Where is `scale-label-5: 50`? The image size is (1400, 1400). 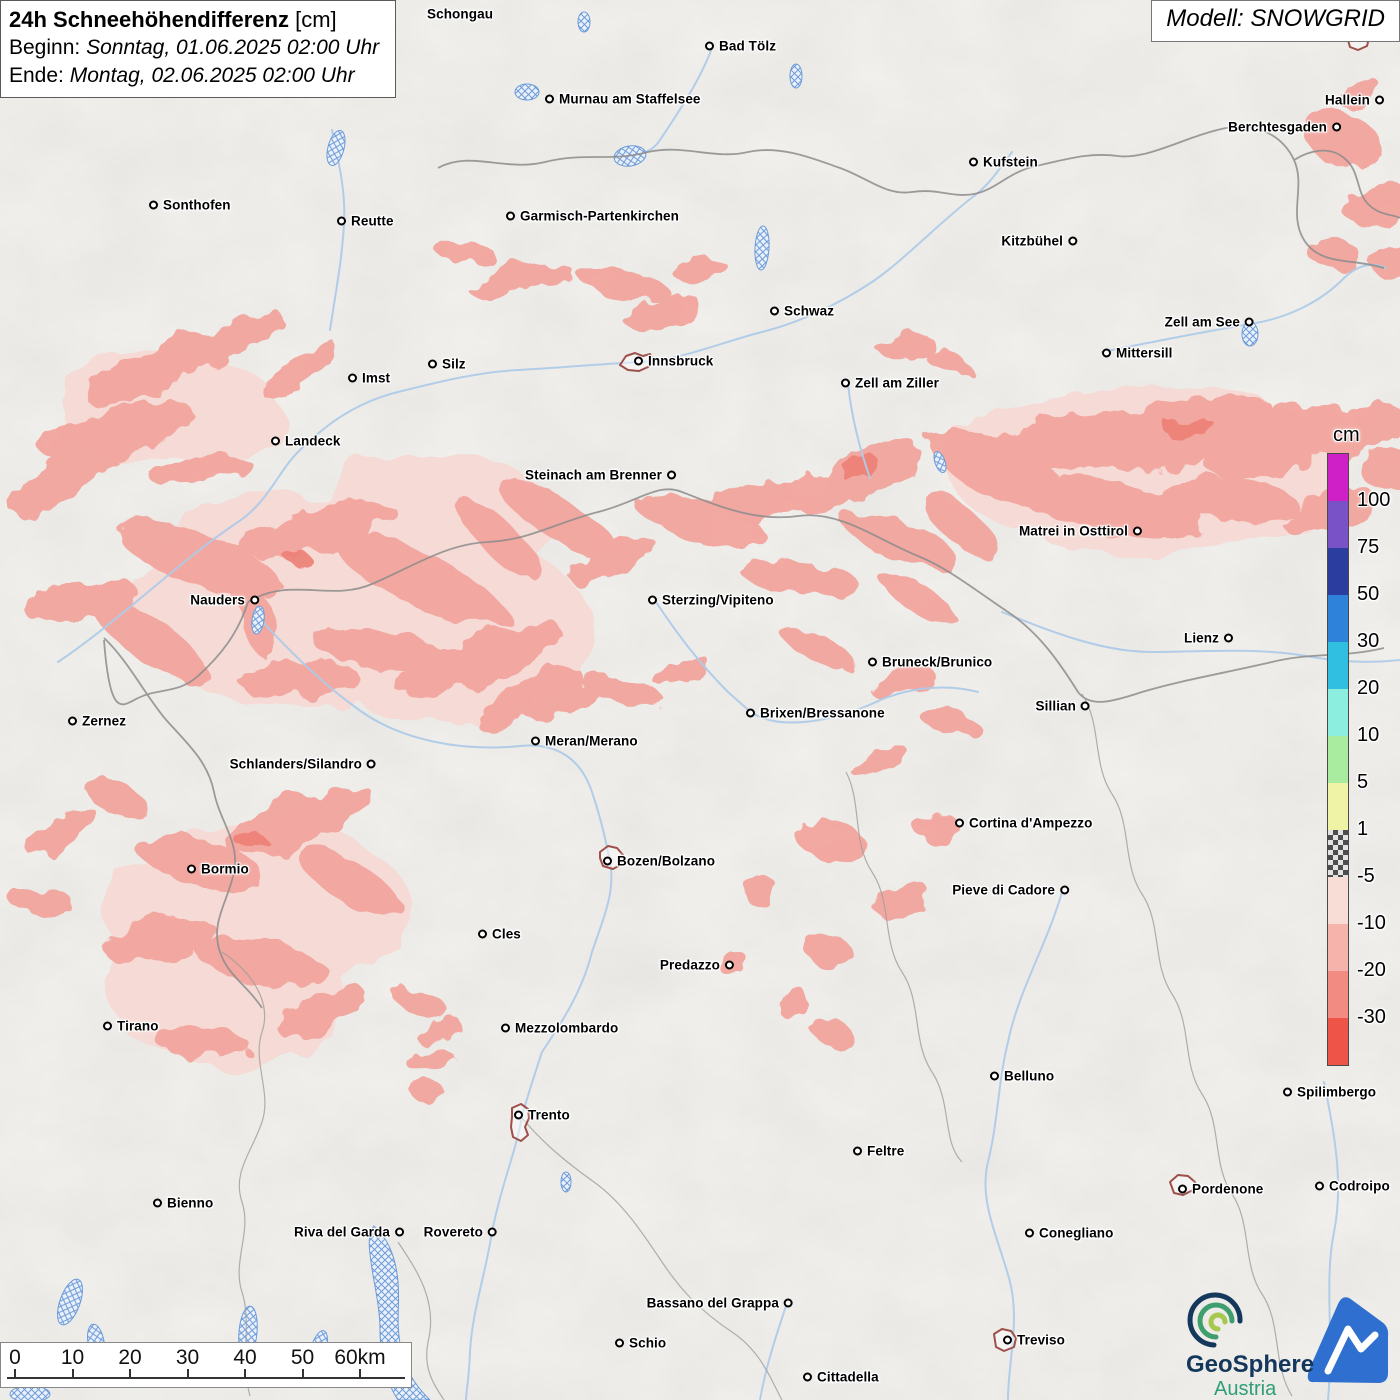
scale-label-5: 50 is located at coordinates (302, 1357).